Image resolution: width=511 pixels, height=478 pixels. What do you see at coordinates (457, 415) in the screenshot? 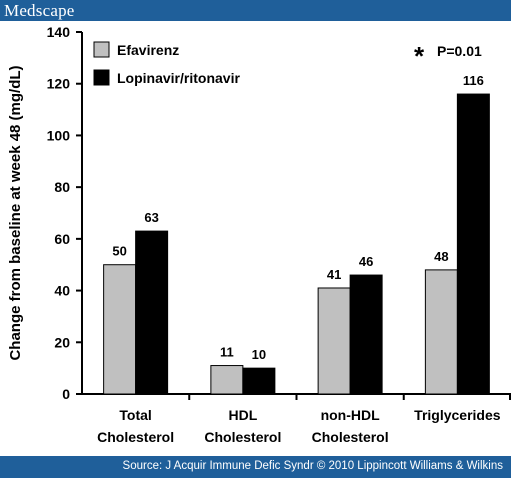
I see `x-category-label: Triglycerides` at bounding box center [457, 415].